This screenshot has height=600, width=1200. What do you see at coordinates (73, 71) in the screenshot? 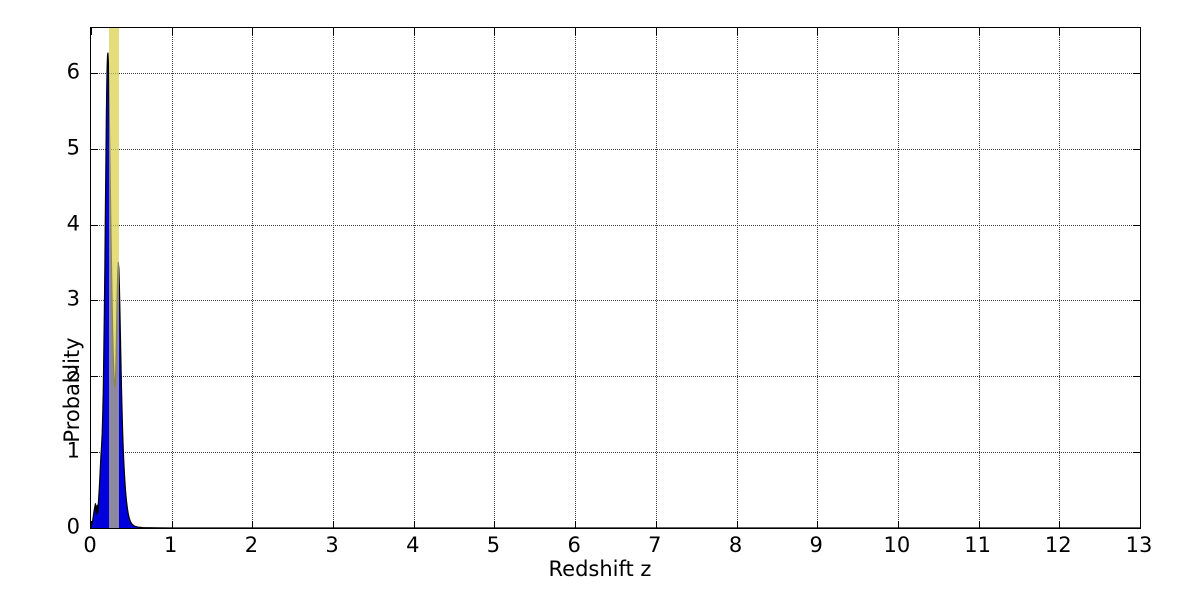
I see `y-tick-label: 6` at bounding box center [73, 71].